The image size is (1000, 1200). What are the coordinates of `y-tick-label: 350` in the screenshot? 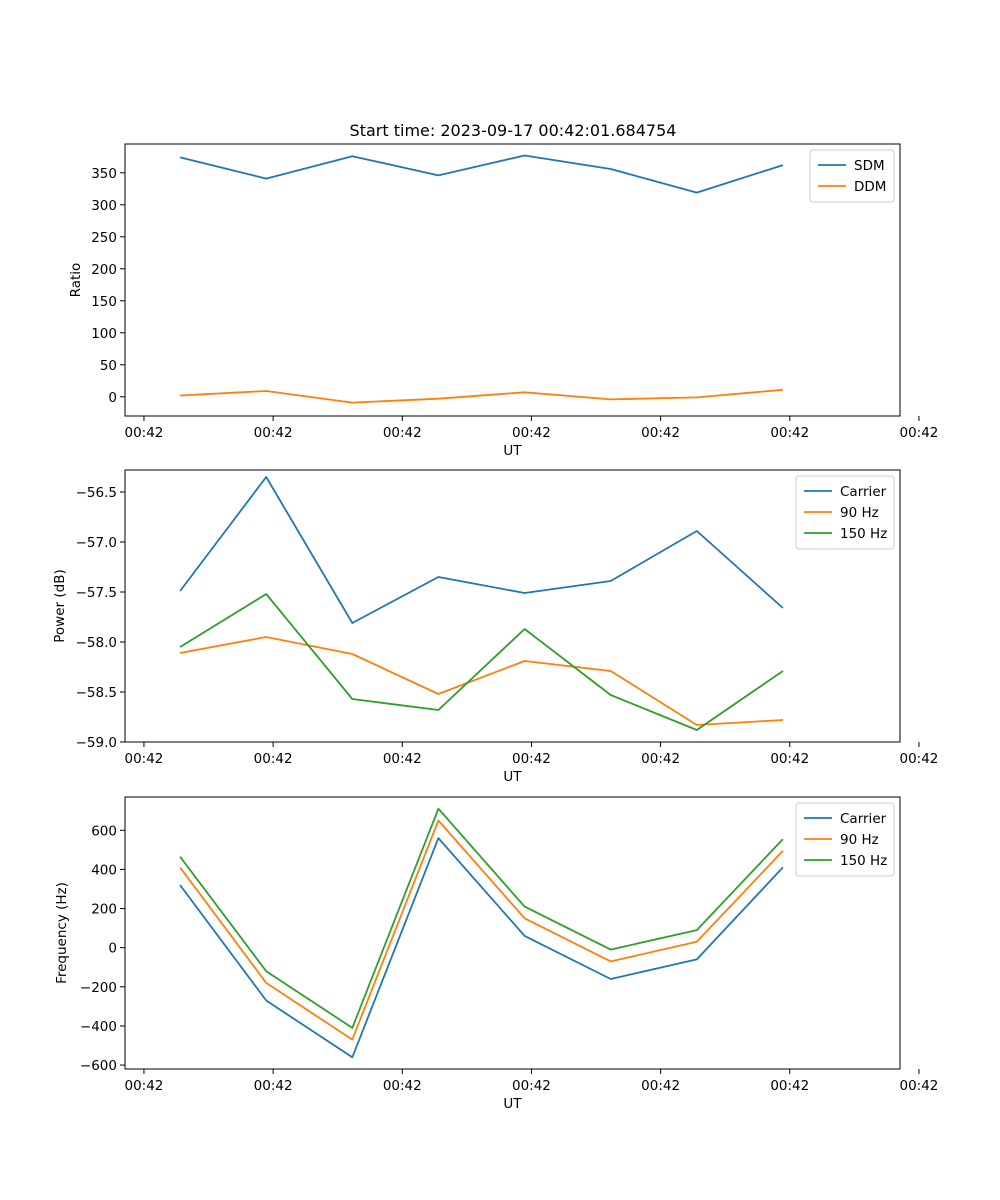 It's located at (104, 174).